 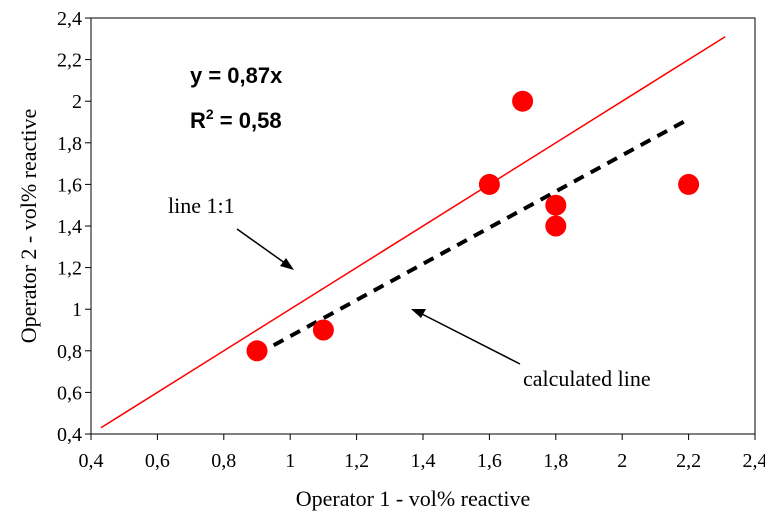 I want to click on x-tick-label: 2,2, so click(x=688, y=461).